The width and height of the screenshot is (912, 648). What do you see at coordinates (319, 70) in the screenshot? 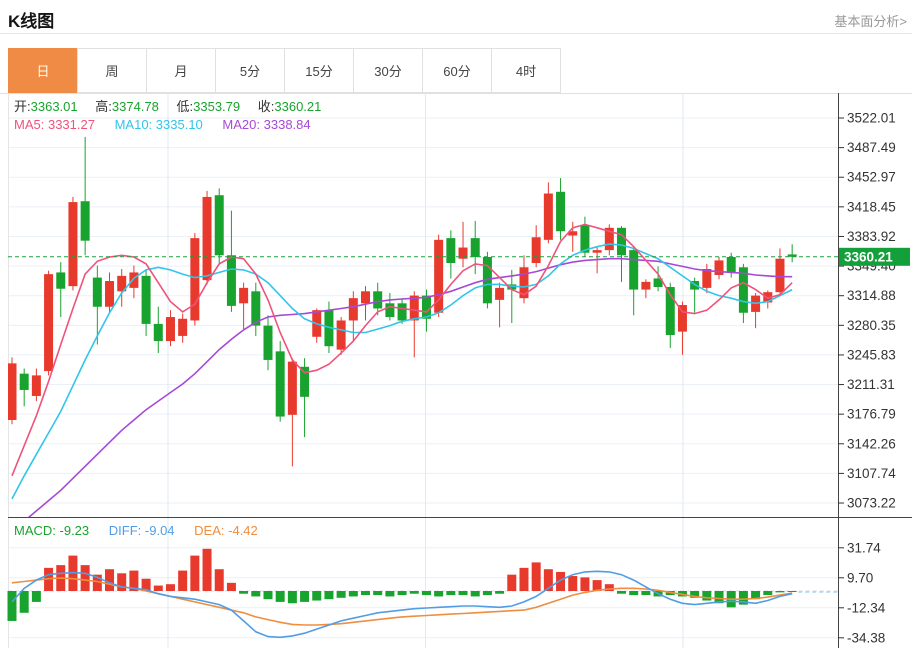
I see `tab-15min: 15分` at bounding box center [319, 70].